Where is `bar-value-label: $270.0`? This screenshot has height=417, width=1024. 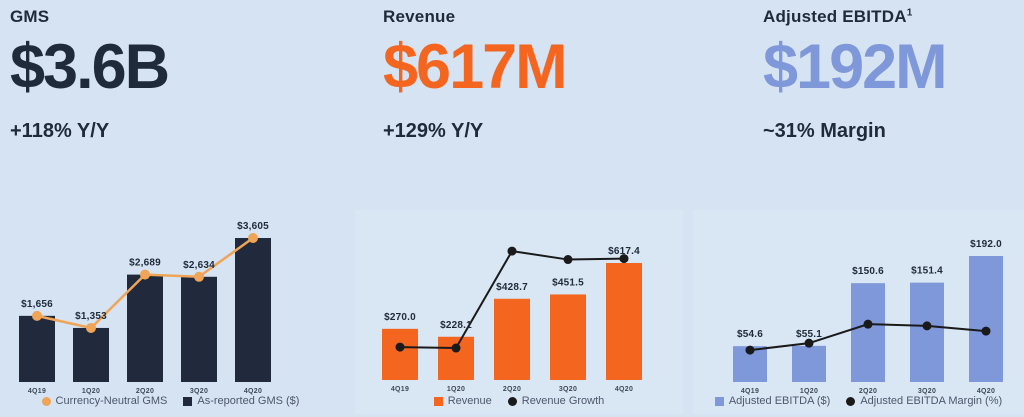 bar-value-label: $270.0 is located at coordinates (400, 317).